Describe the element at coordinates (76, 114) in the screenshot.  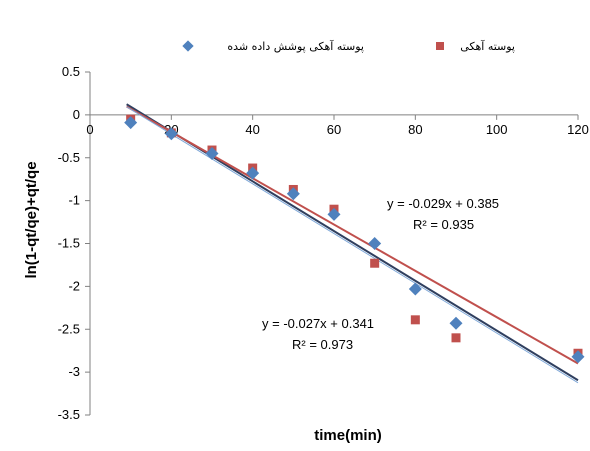
I see `y-tick-label: 0` at that location.